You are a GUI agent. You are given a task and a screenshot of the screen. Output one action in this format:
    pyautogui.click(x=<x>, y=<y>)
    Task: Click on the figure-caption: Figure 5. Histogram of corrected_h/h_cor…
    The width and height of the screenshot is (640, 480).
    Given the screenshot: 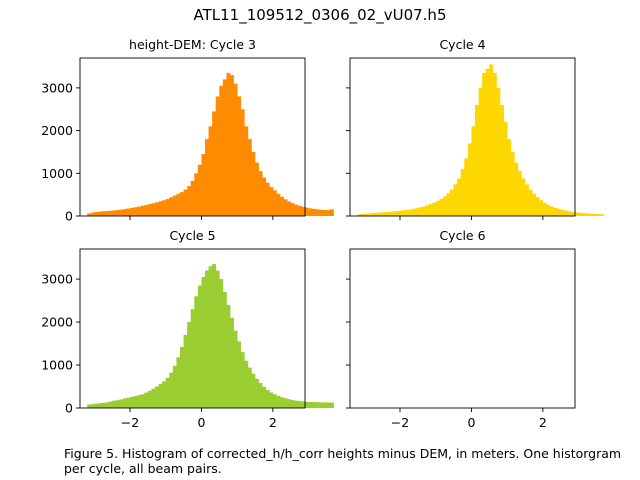 What is the action you would take?
    pyautogui.click(x=343, y=461)
    